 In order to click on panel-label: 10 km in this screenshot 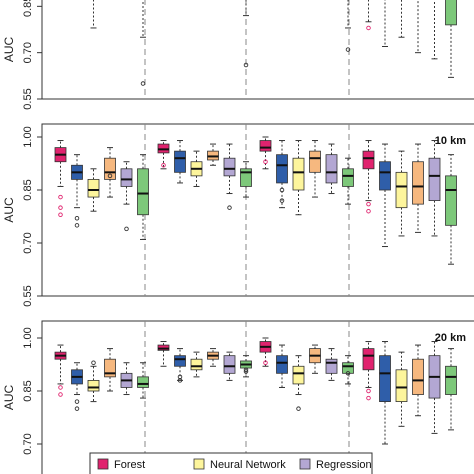, I will do `click(450, 141)`.